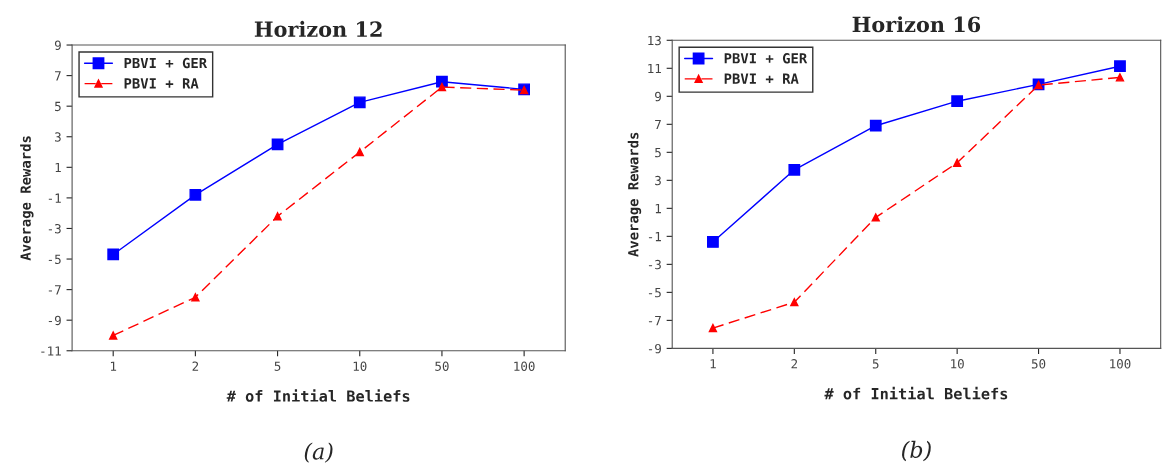  I want to click on chart-title: Horizon 12, so click(318, 28).